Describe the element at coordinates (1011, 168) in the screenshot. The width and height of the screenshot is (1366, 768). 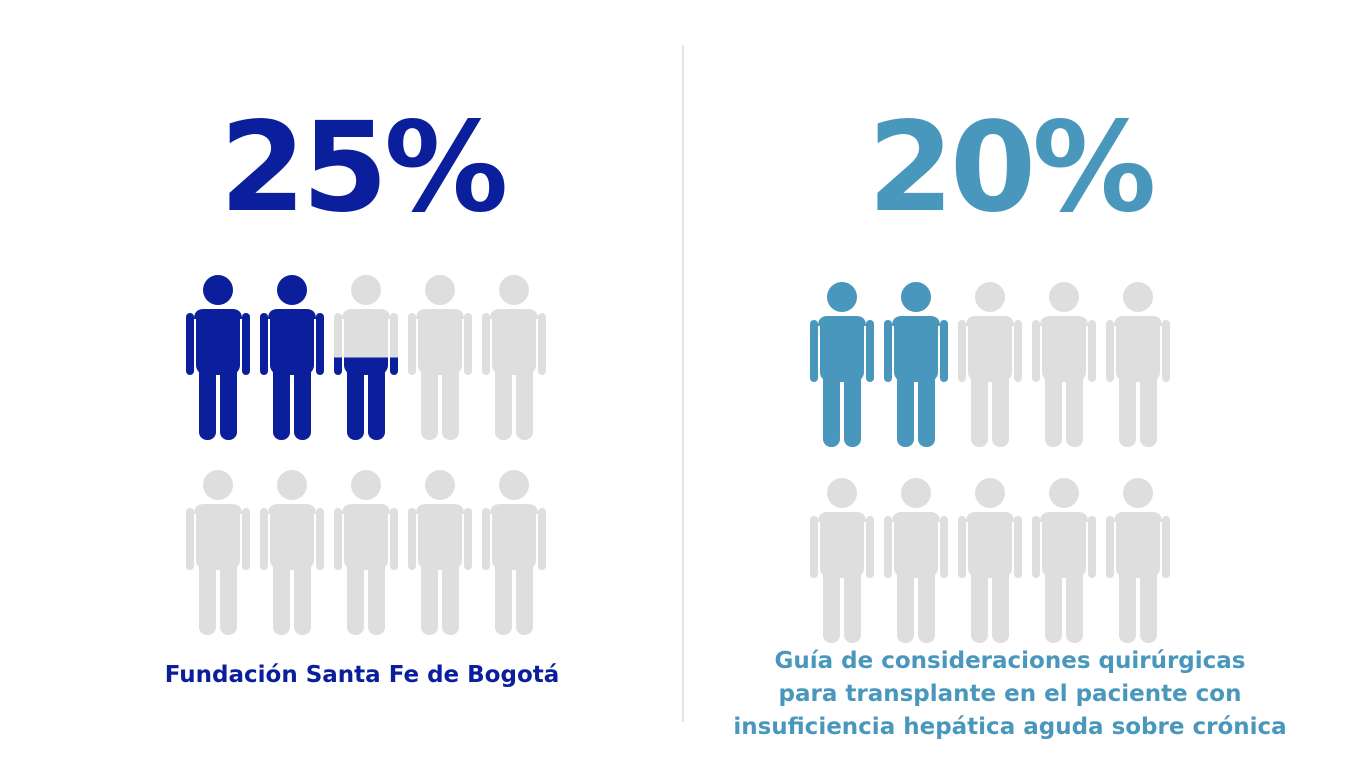
I see `percentage: 20%` at that location.